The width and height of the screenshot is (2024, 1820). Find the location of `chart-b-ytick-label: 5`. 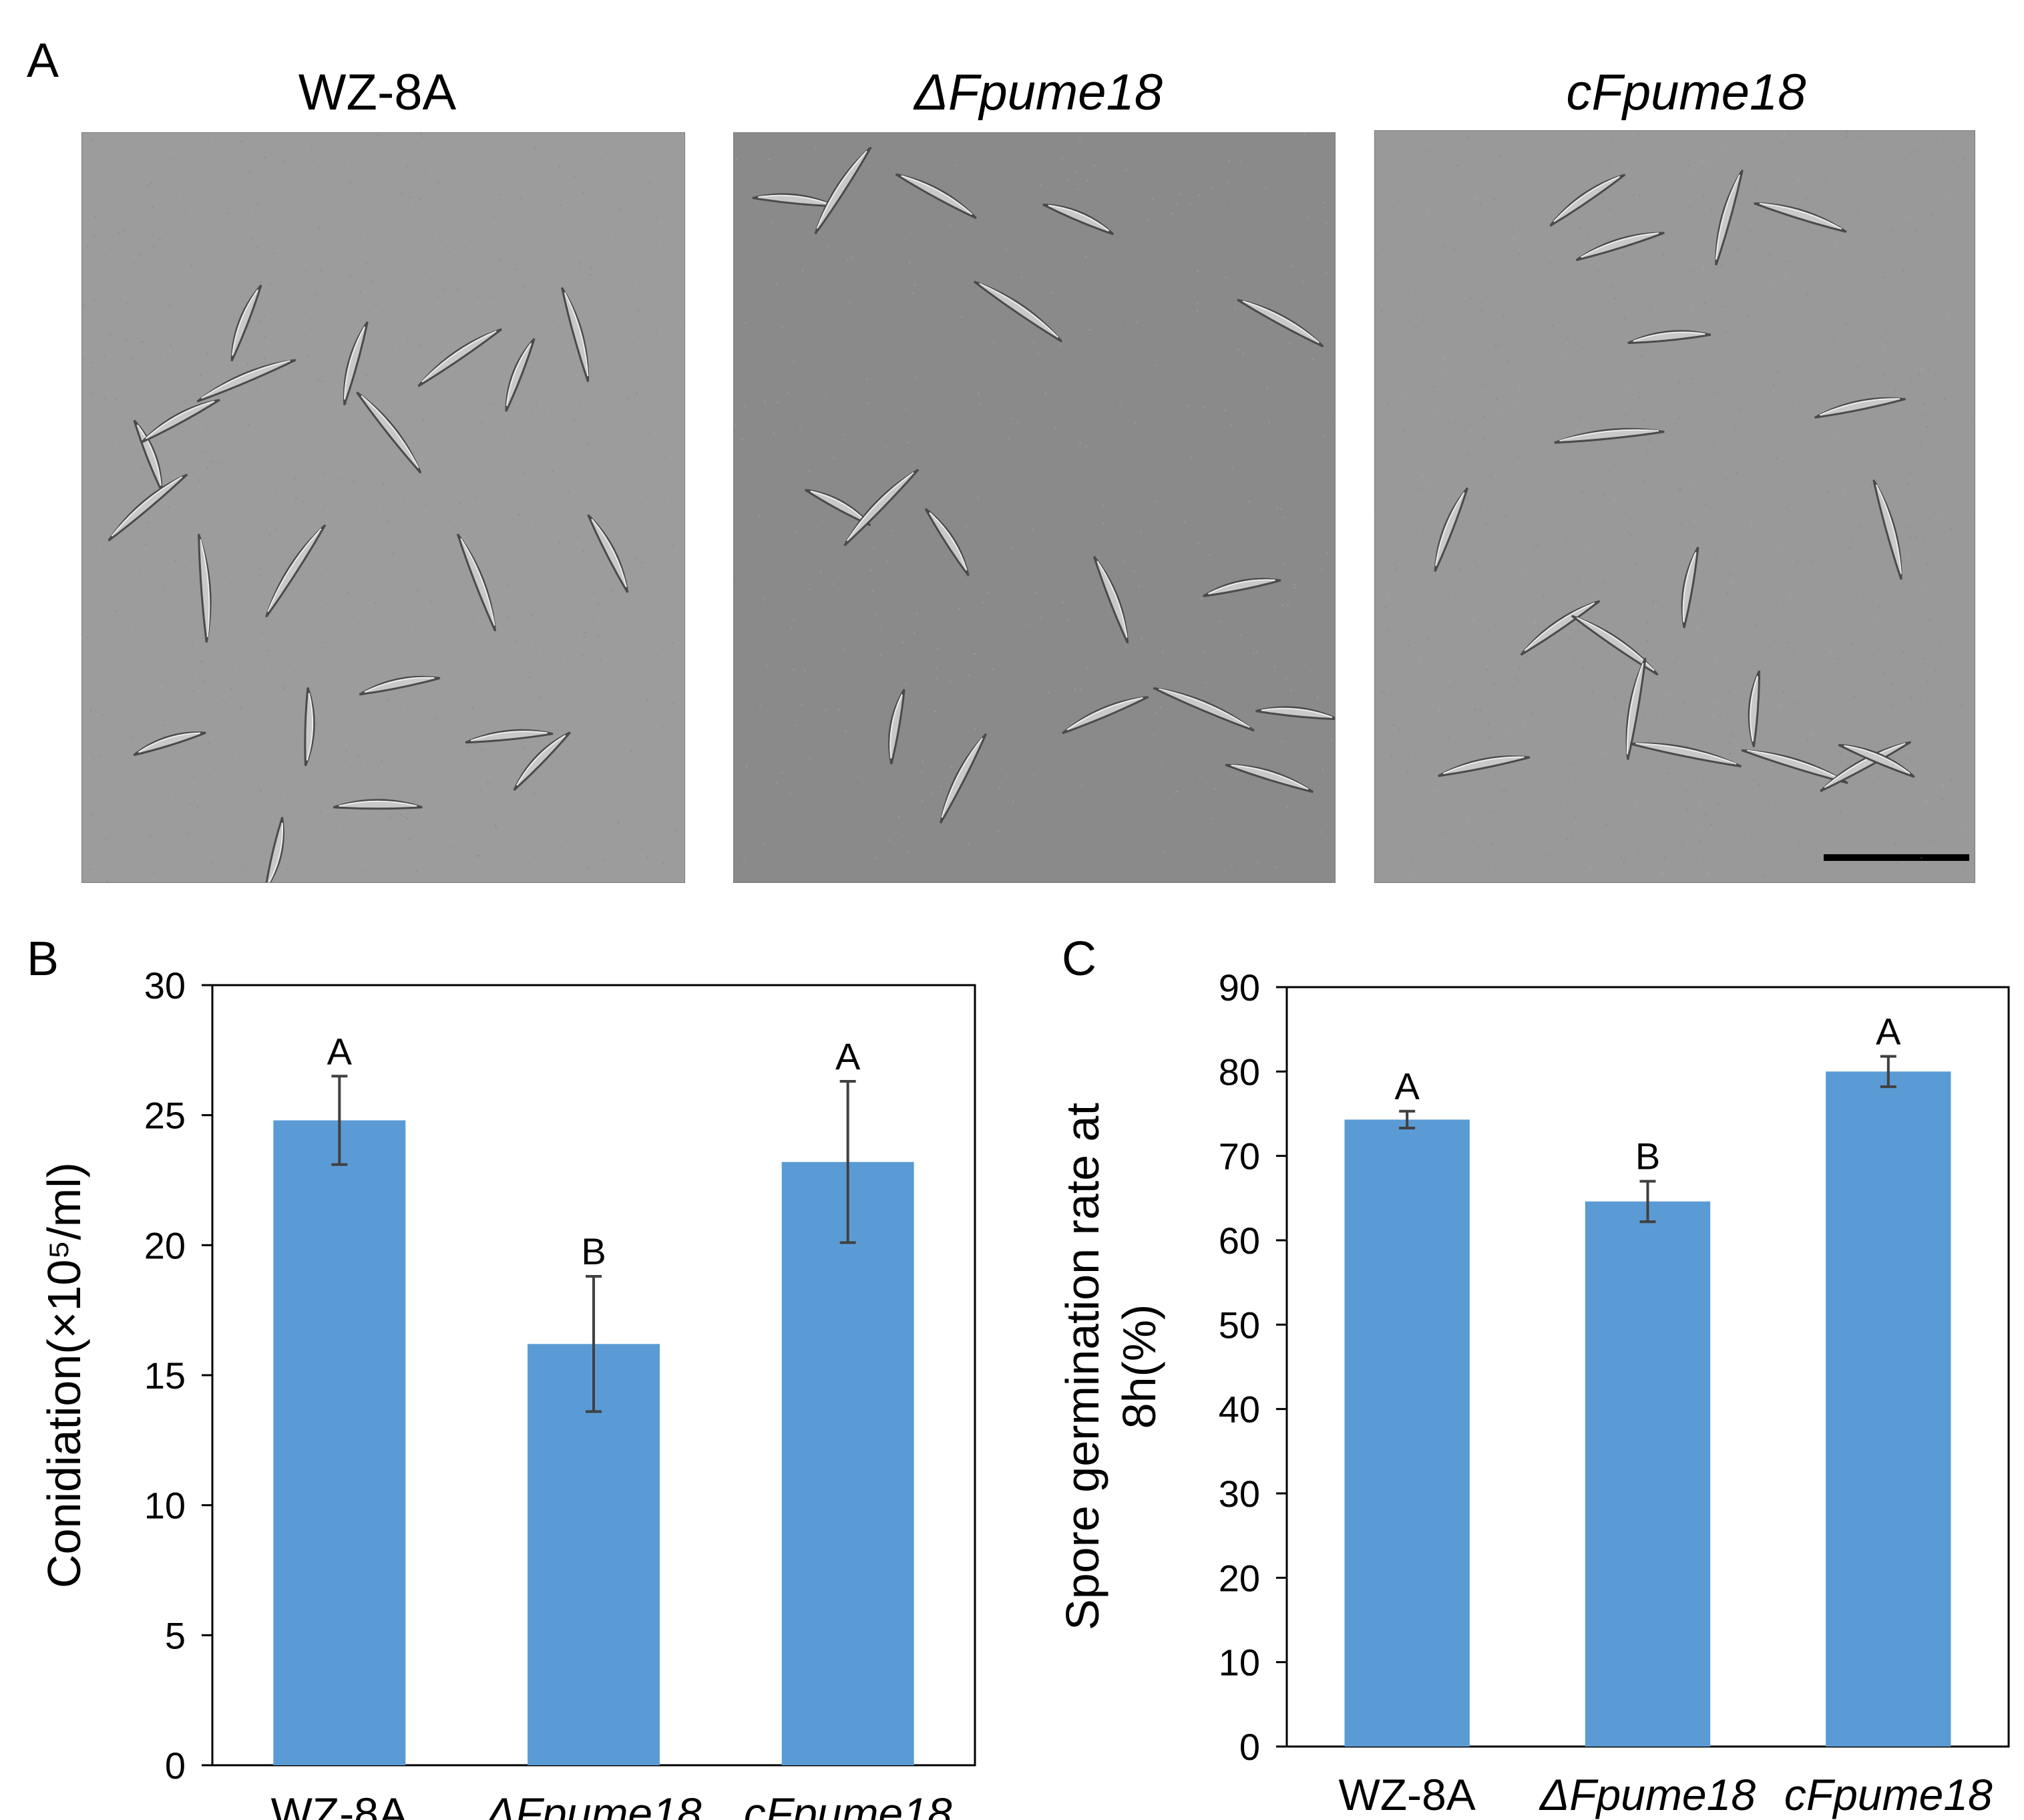

chart-b-ytick-label: 5 is located at coordinates (175, 1635).